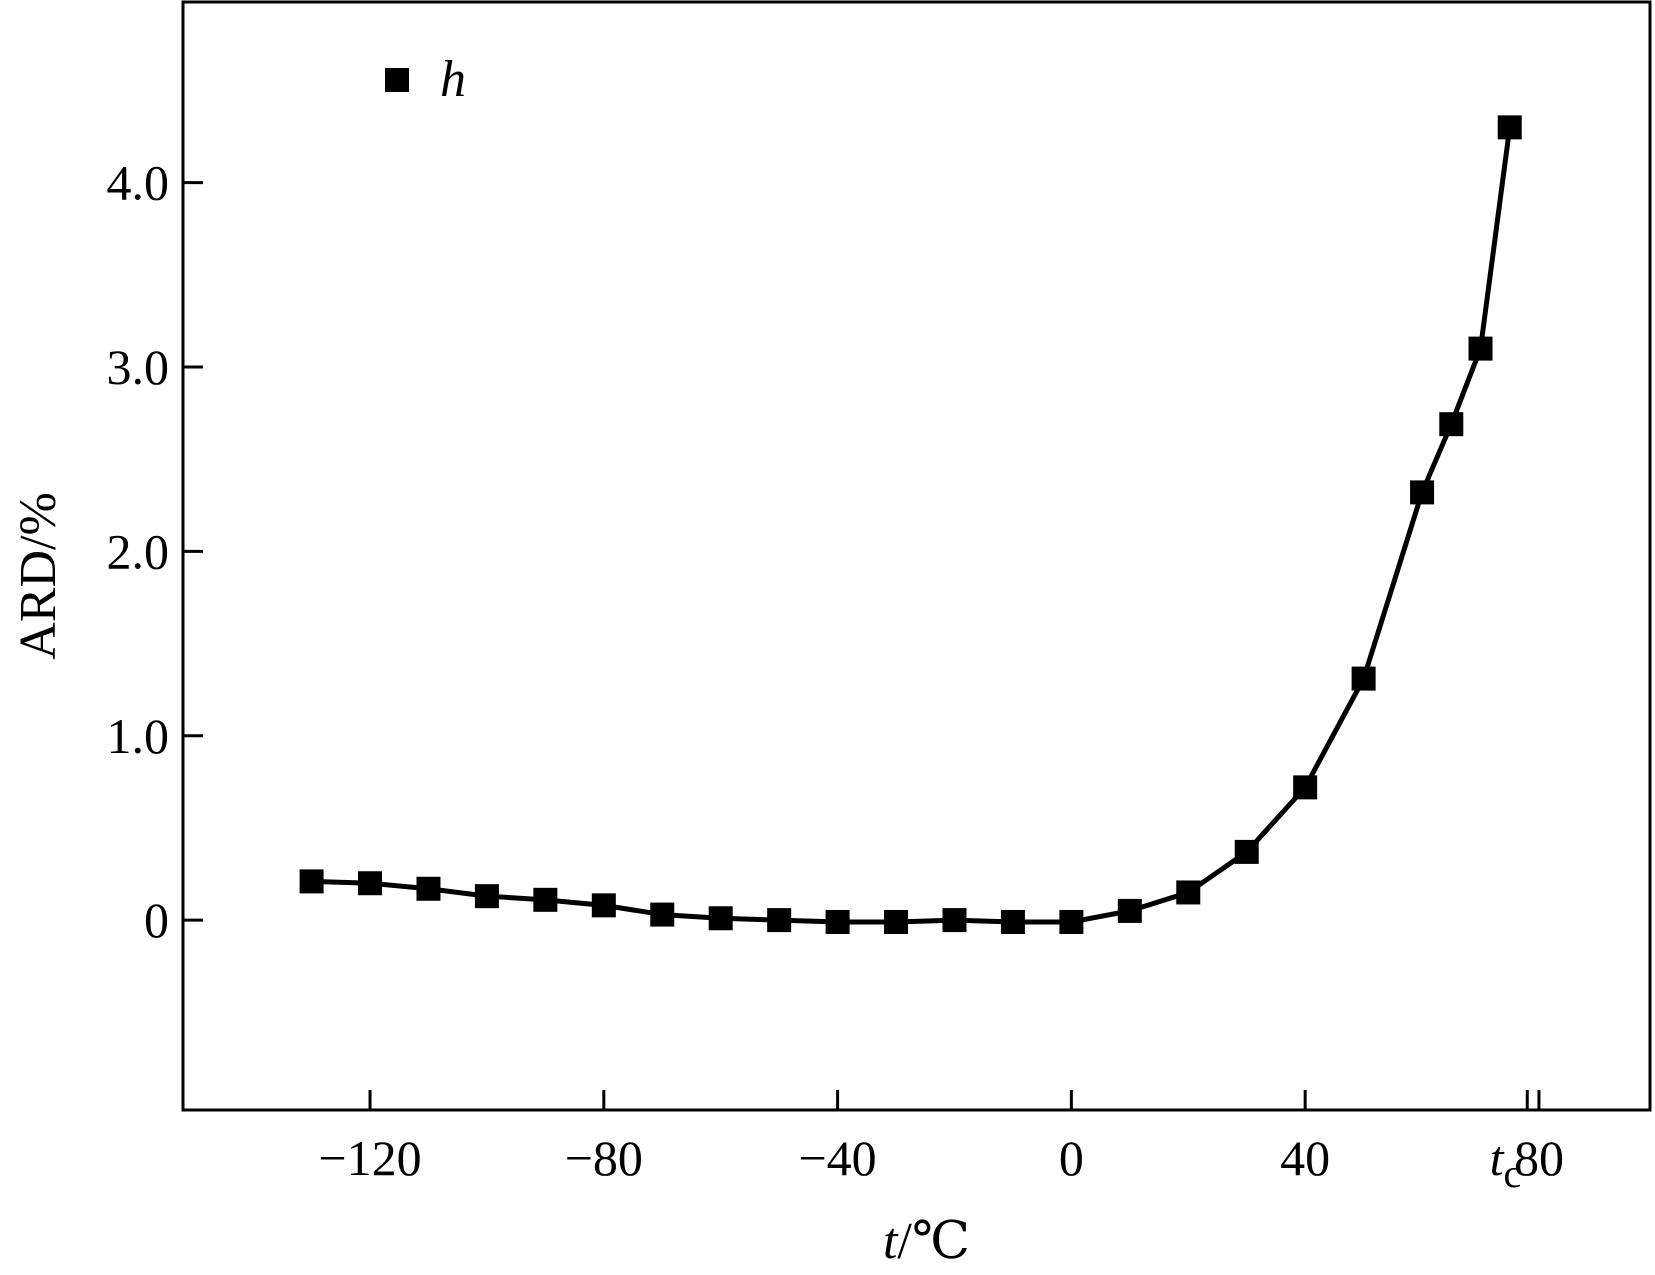 The height and width of the screenshot is (1275, 1655). Describe the element at coordinates (933, 1241) in the screenshot. I see `x-axis-title-unit: /℃` at that location.